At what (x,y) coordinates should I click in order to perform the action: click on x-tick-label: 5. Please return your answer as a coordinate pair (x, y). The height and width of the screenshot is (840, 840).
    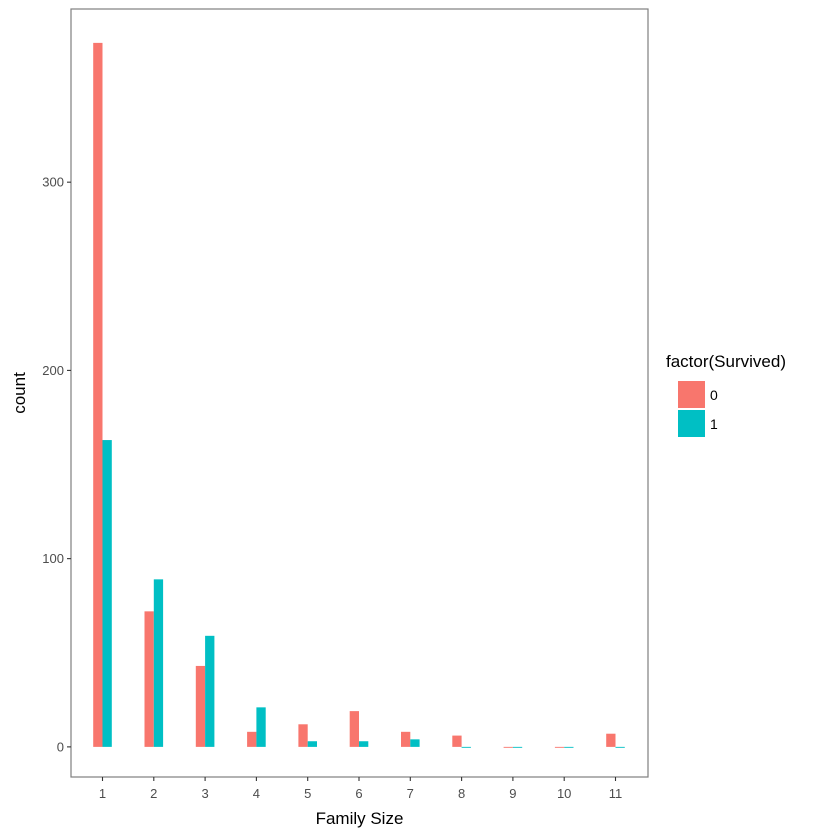
    Looking at the image, I should click on (307, 793).